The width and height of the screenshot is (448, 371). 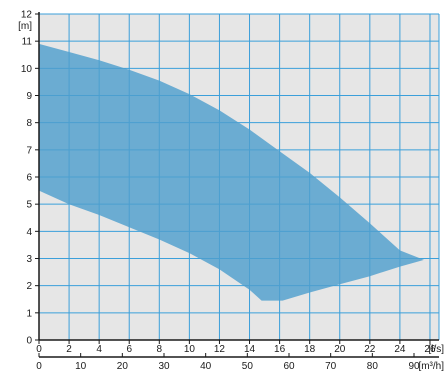 What do you see at coordinates (29, 232) in the screenshot?
I see `y-tick-label: 4` at bounding box center [29, 232].